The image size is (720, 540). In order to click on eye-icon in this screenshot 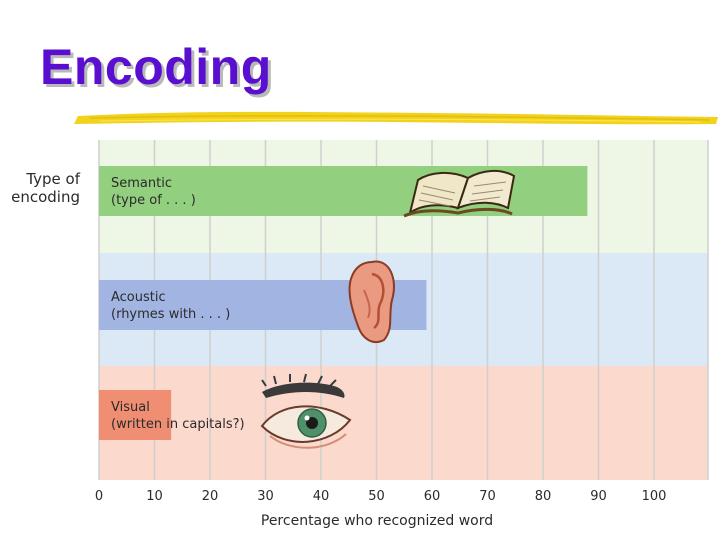, I will do `click(306, 411)`.